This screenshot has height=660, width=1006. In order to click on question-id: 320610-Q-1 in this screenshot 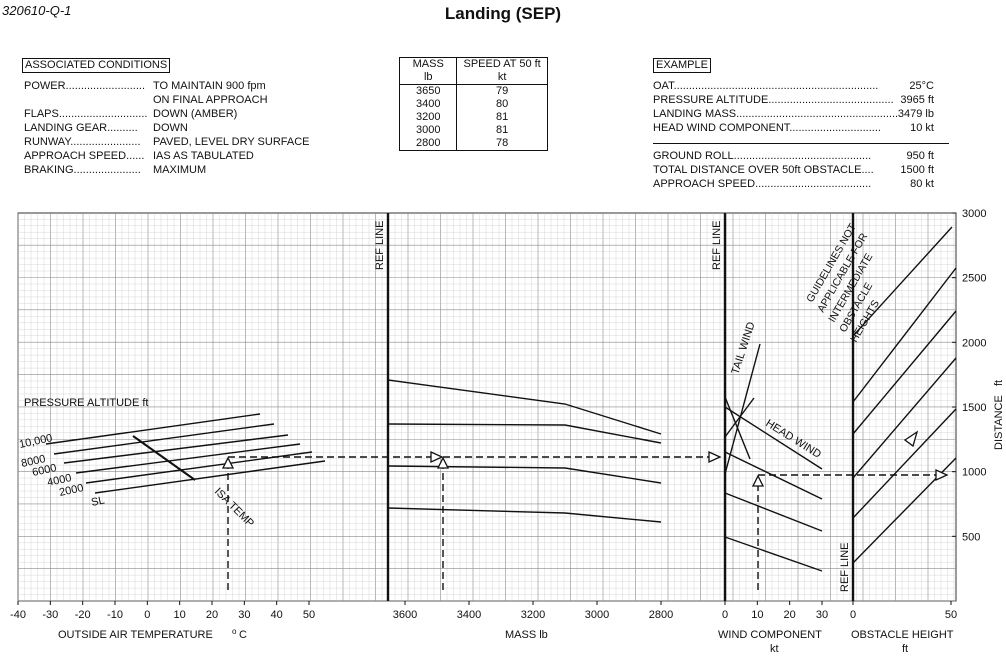, I will do `click(37, 10)`.